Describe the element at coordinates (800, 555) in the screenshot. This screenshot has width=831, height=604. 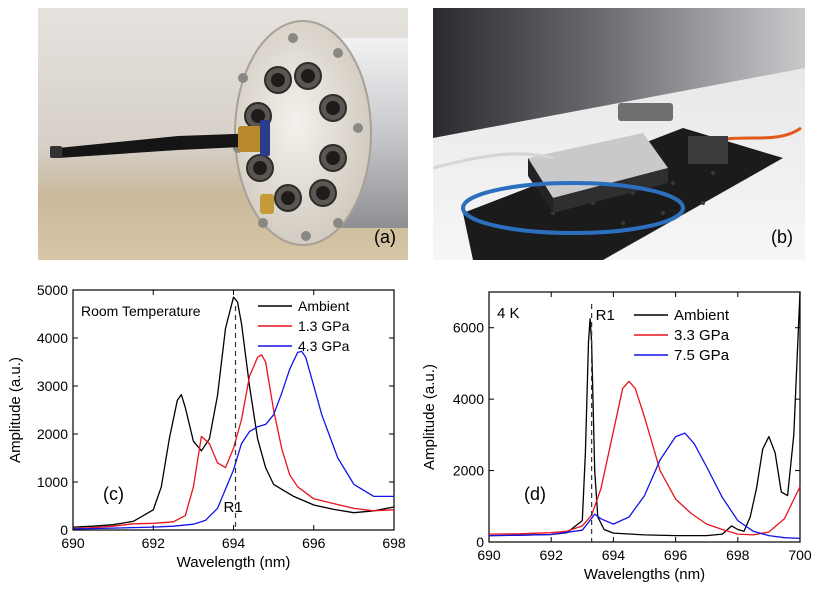
I see `x-tick-label: 700` at that location.